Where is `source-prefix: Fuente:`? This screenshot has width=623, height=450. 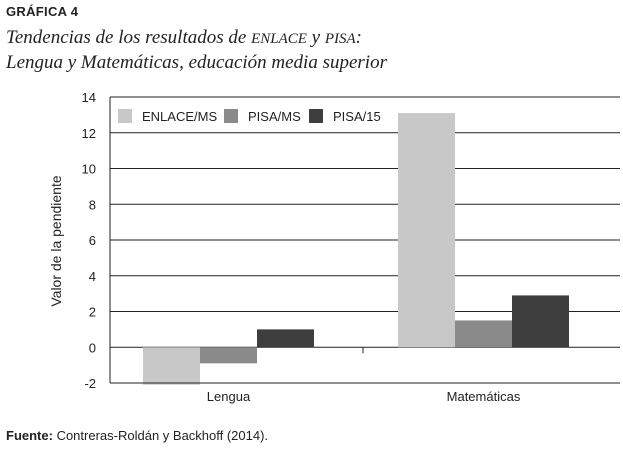 source-prefix: Fuente: is located at coordinates (29, 435).